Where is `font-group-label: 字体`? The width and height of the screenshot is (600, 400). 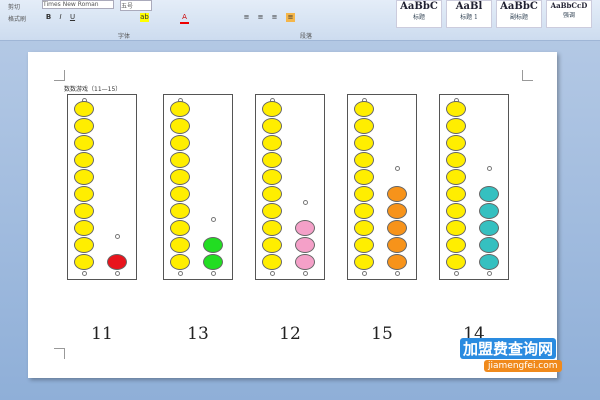
font-group-label: 字体 is located at coordinates (124, 36).